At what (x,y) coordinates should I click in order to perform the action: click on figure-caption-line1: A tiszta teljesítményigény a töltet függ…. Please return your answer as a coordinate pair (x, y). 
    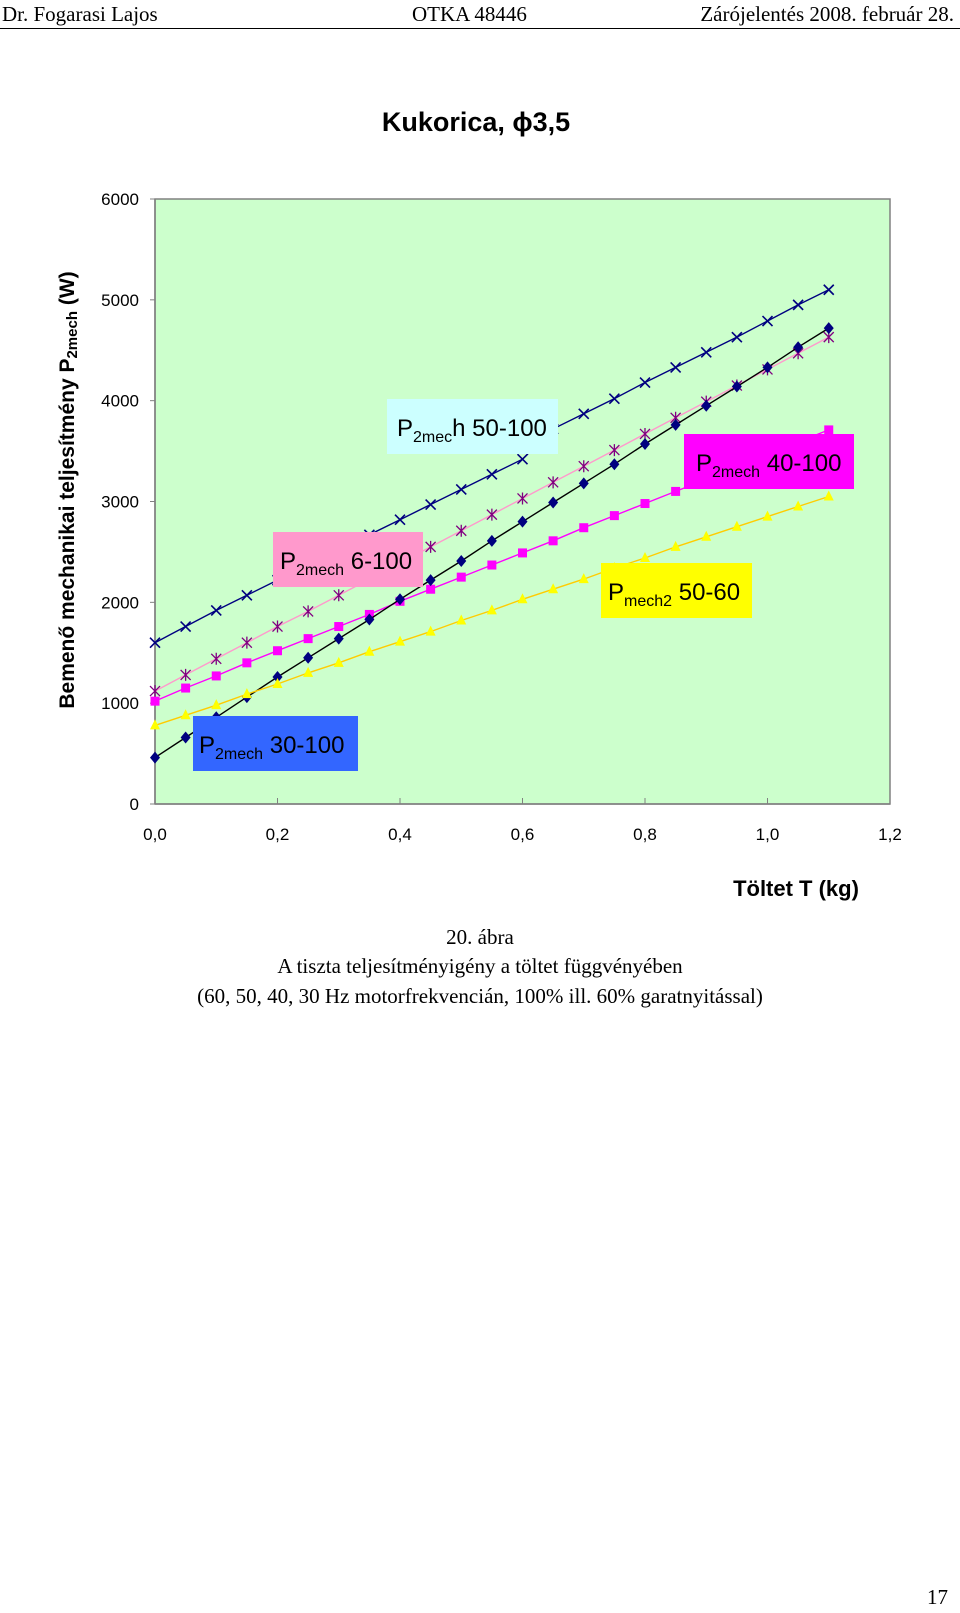
    Looking at the image, I should click on (480, 966).